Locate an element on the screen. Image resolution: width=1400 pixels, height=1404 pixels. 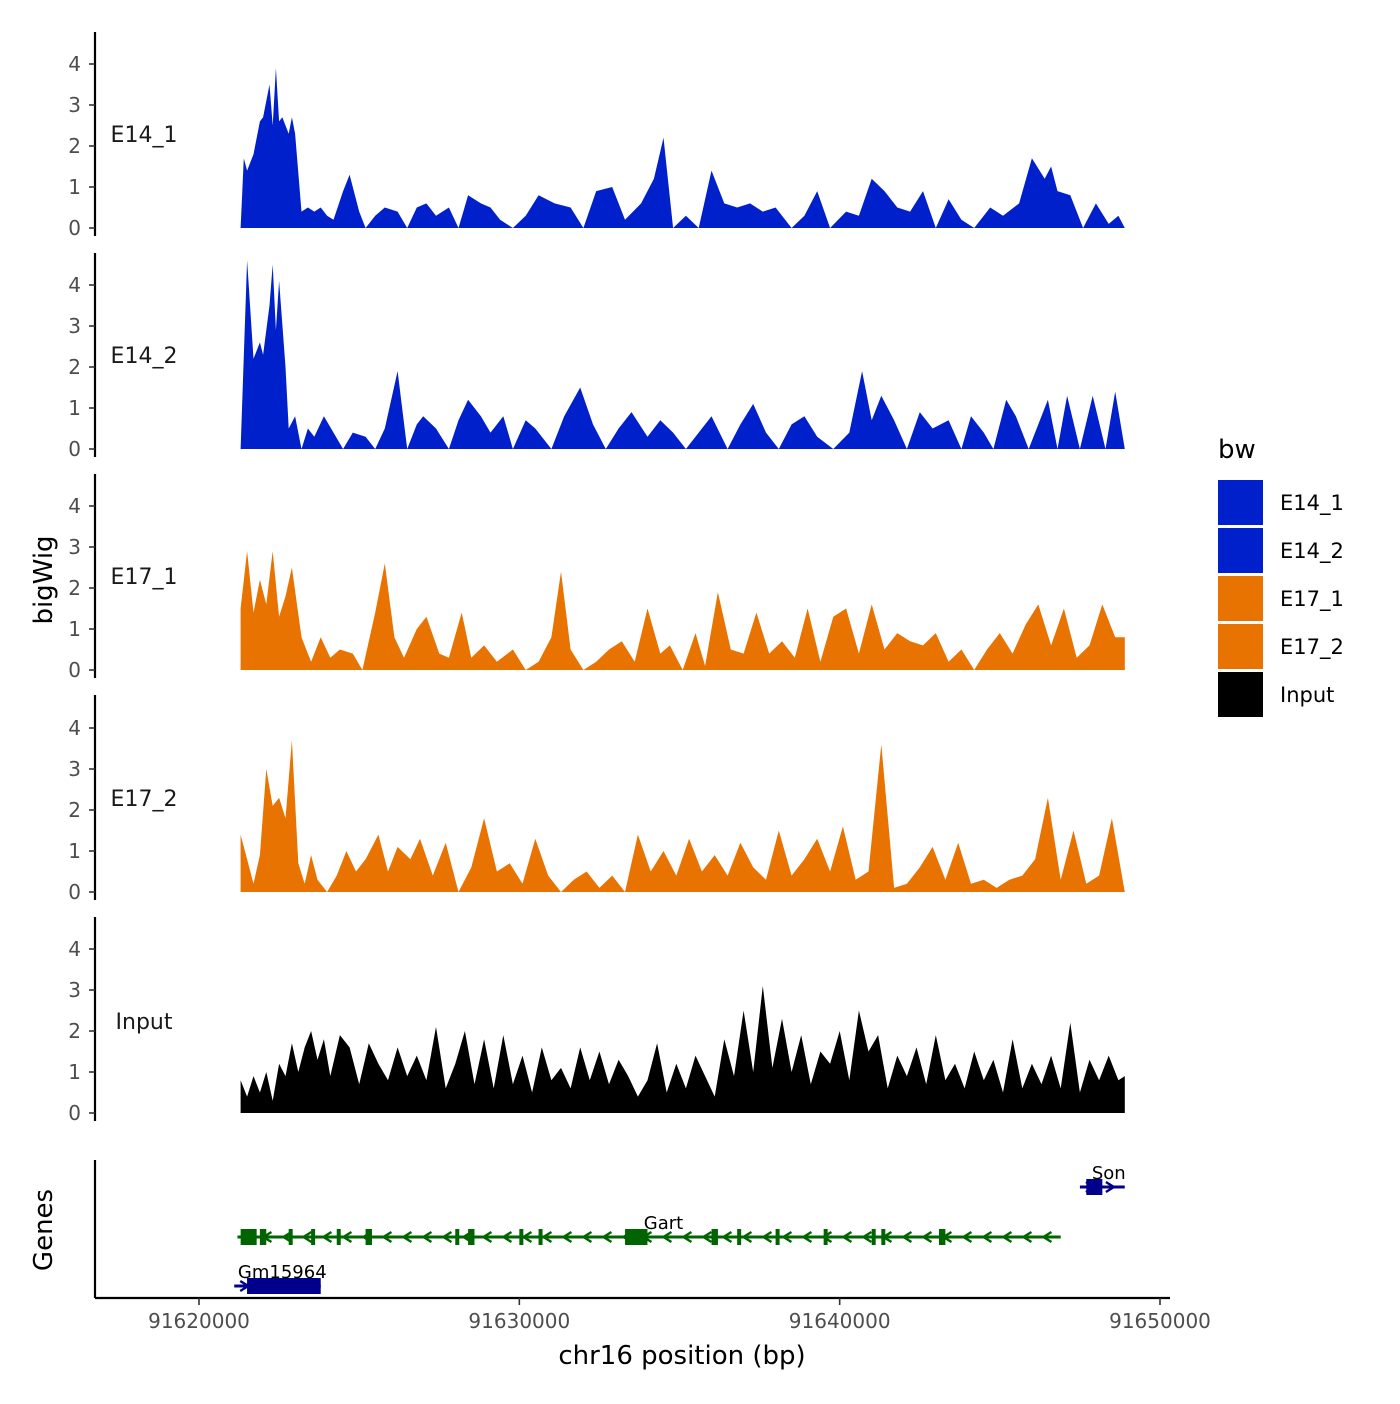
track-E14_1: 0 1 2 3 4 E14_1 is located at coordinates (596, 136).